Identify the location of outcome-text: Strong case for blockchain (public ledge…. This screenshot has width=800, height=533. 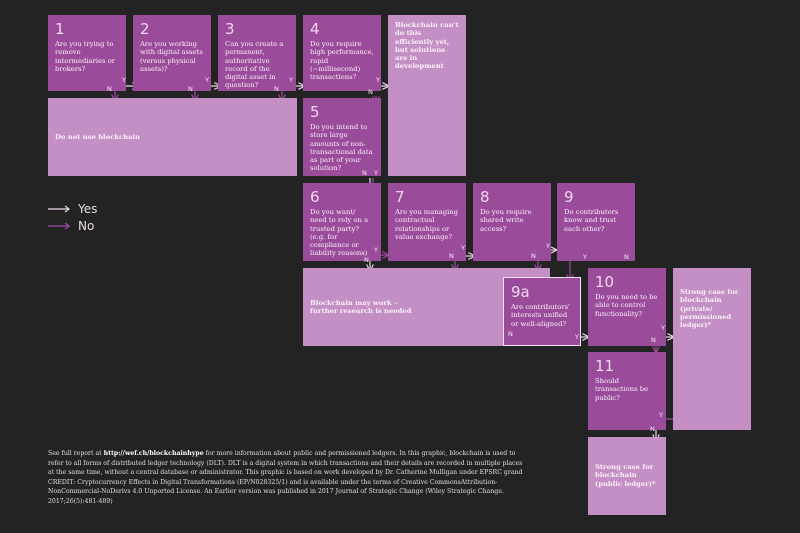
(625, 475).